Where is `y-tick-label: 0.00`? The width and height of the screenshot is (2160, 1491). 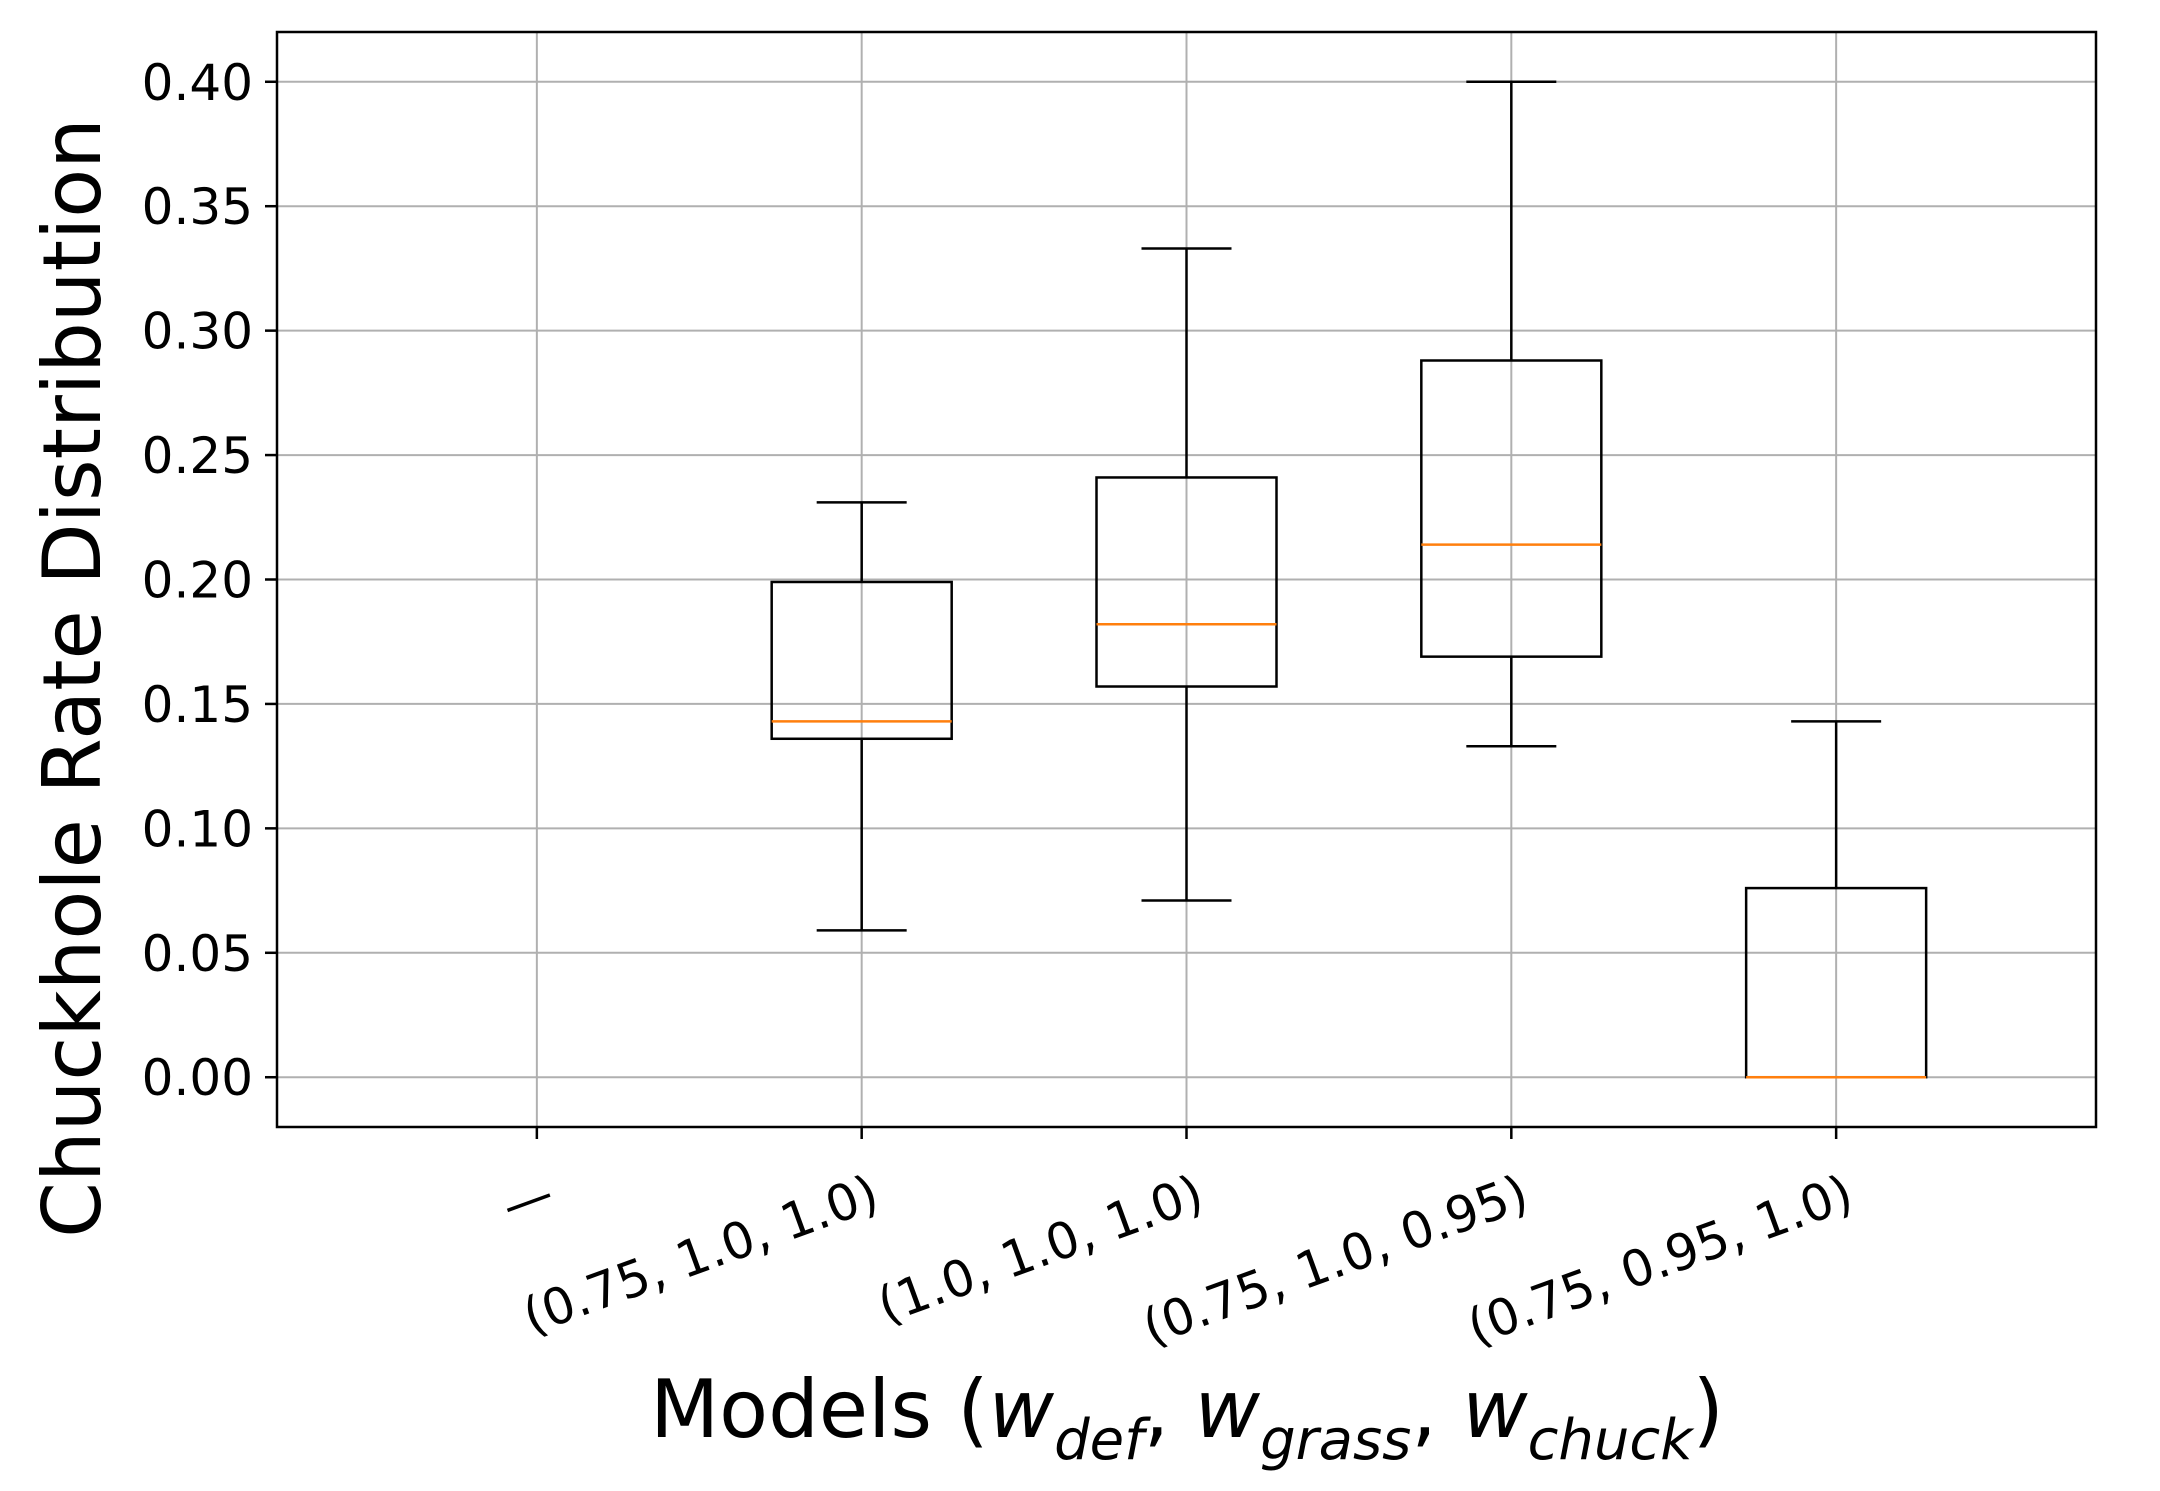
y-tick-label: 0.00 is located at coordinates (197, 1078).